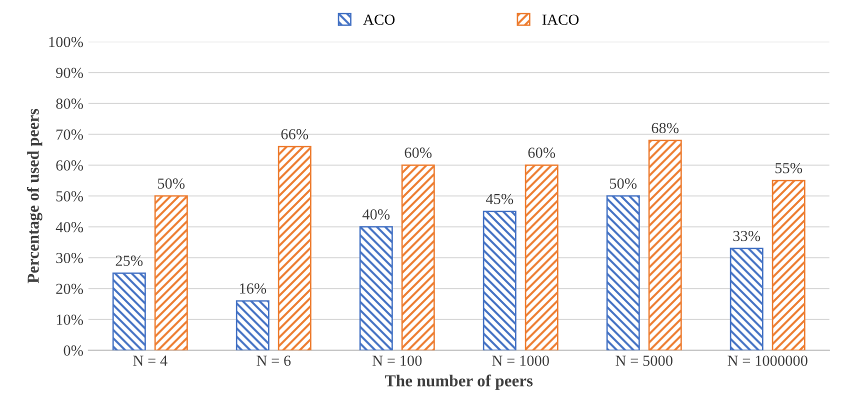 The width and height of the screenshot is (842, 417). Describe the element at coordinates (560, 19) in the screenshot. I see `legend-label: IACO` at that location.